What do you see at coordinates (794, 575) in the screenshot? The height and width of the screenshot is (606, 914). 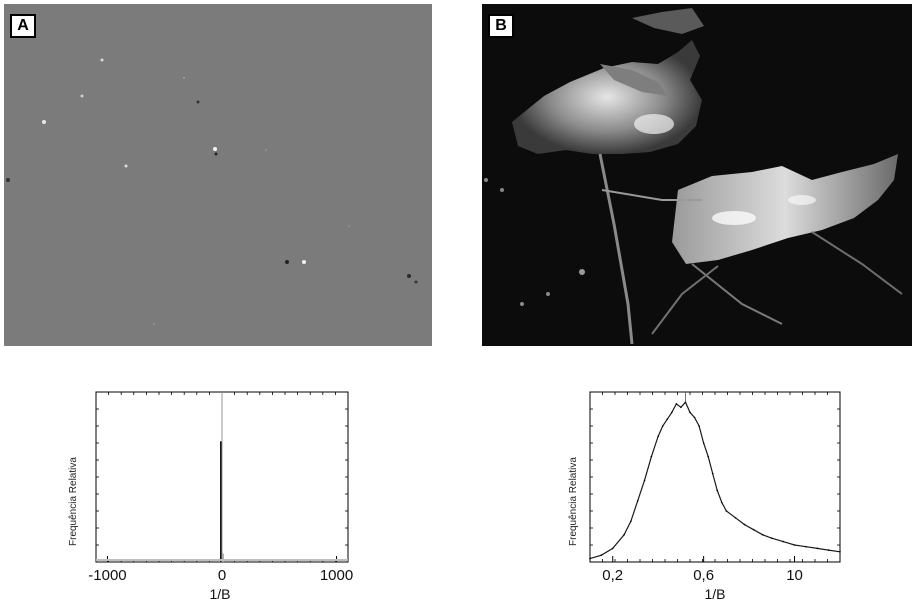 I see `histogram-b-tick-label: 10` at bounding box center [794, 575].